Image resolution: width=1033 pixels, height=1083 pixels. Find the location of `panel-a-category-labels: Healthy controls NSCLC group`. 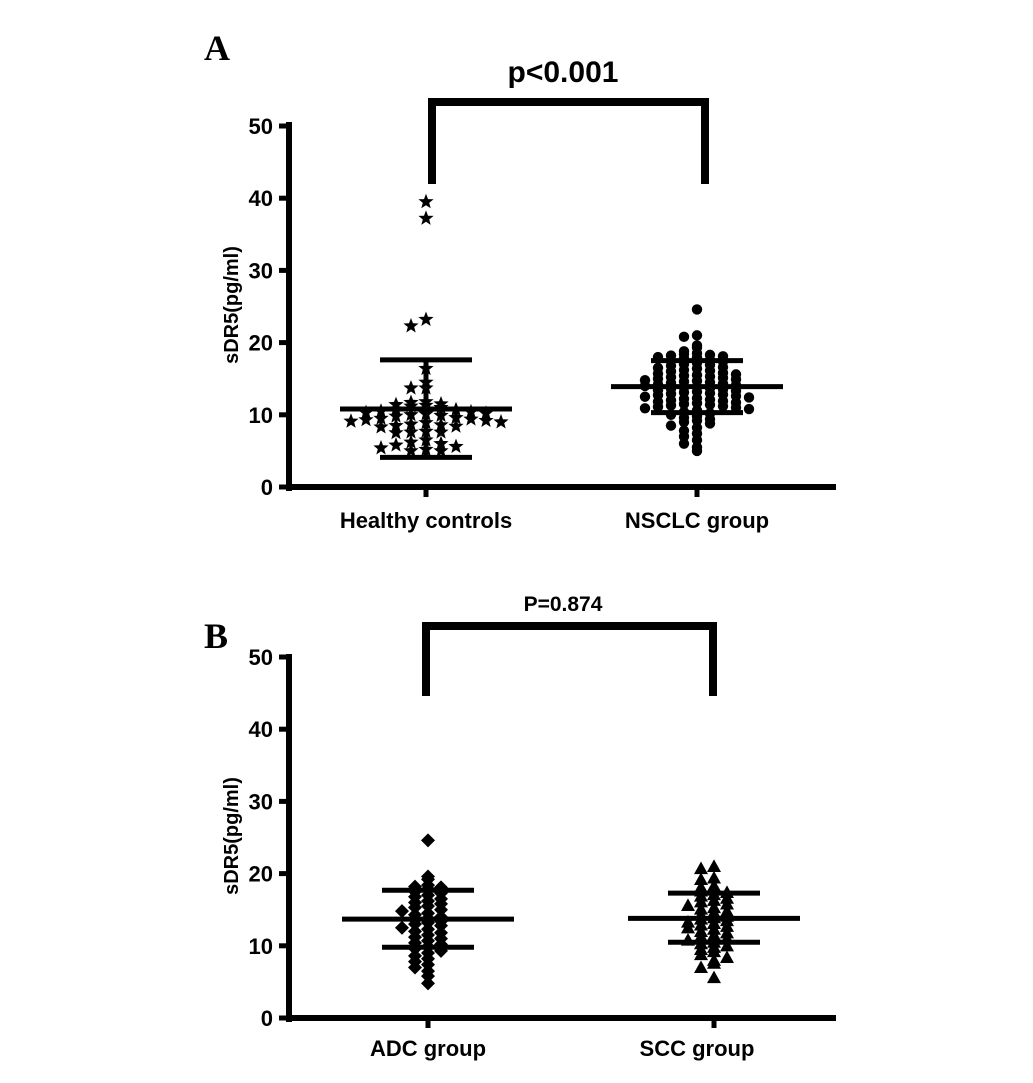

panel-a-category-labels: Healthy controls NSCLC group is located at coordinates (554, 520).